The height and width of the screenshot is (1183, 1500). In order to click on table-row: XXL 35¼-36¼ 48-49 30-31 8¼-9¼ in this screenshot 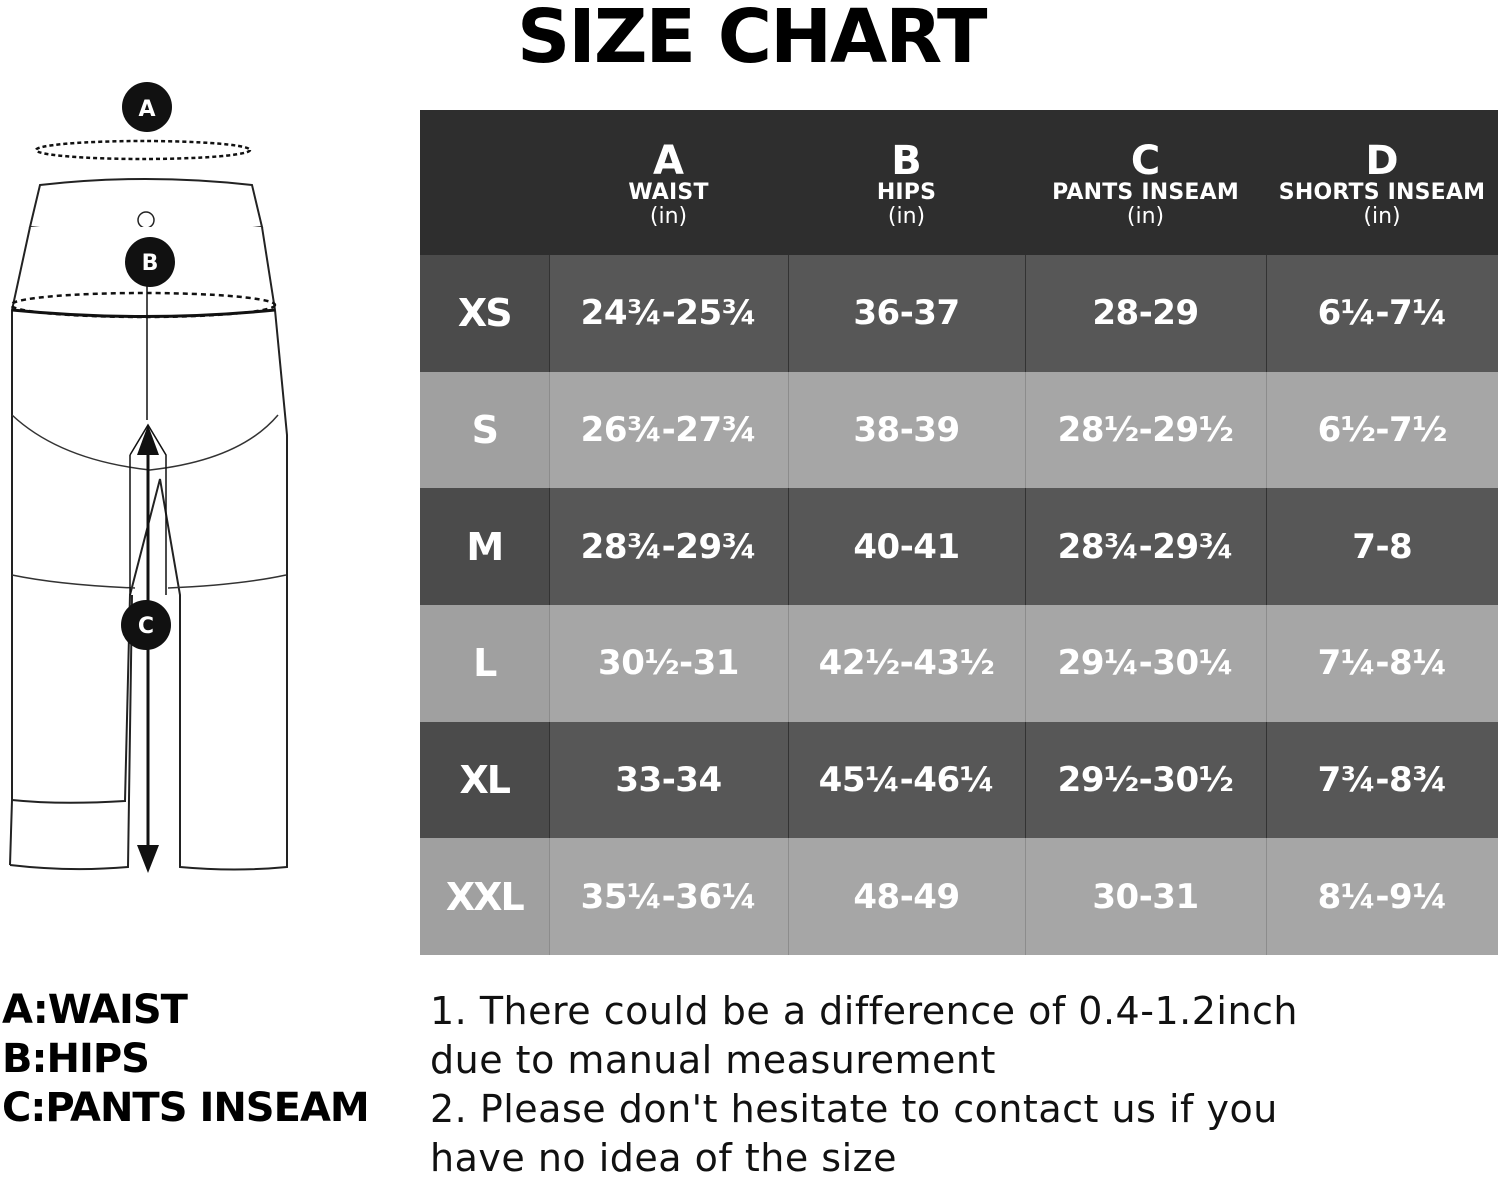, I will do `click(959, 896)`.